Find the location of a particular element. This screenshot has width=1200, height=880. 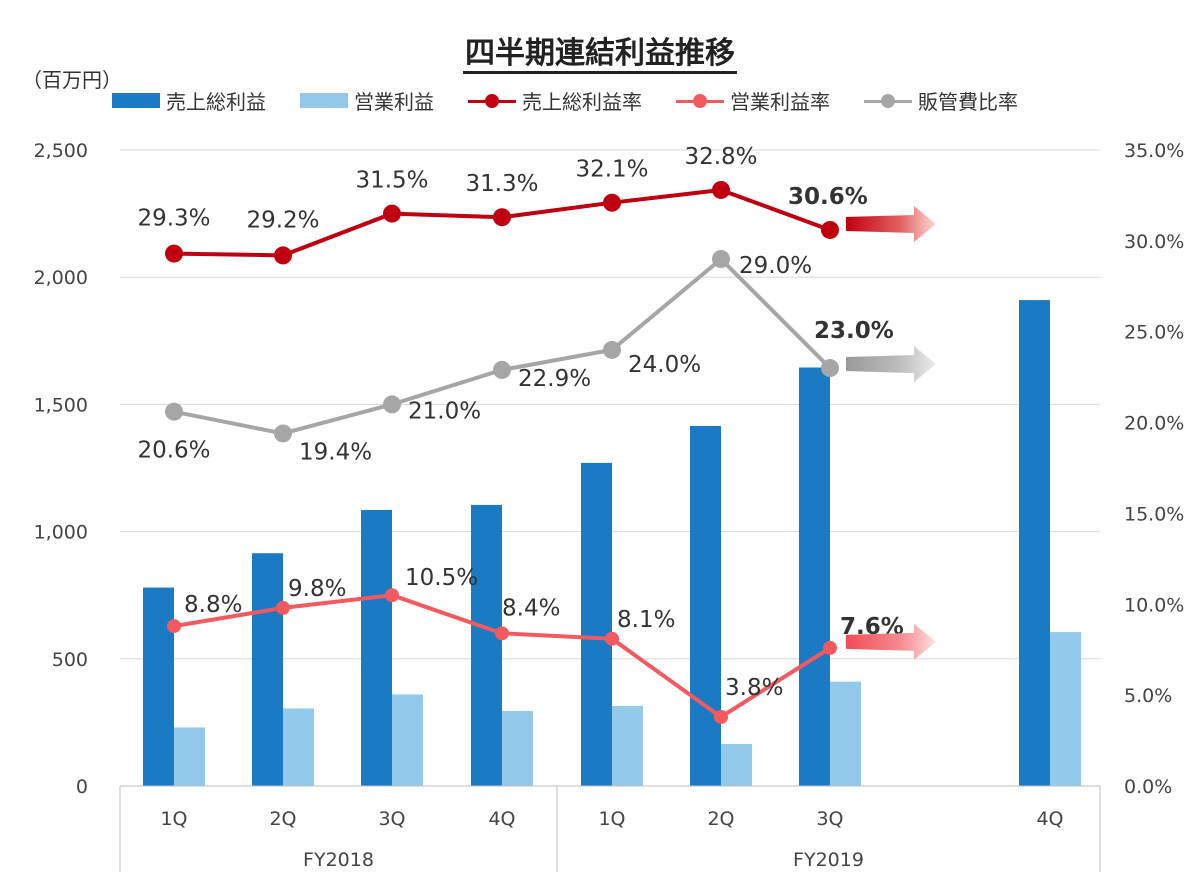

line-operating-margin-label: 8.8% is located at coordinates (213, 605).